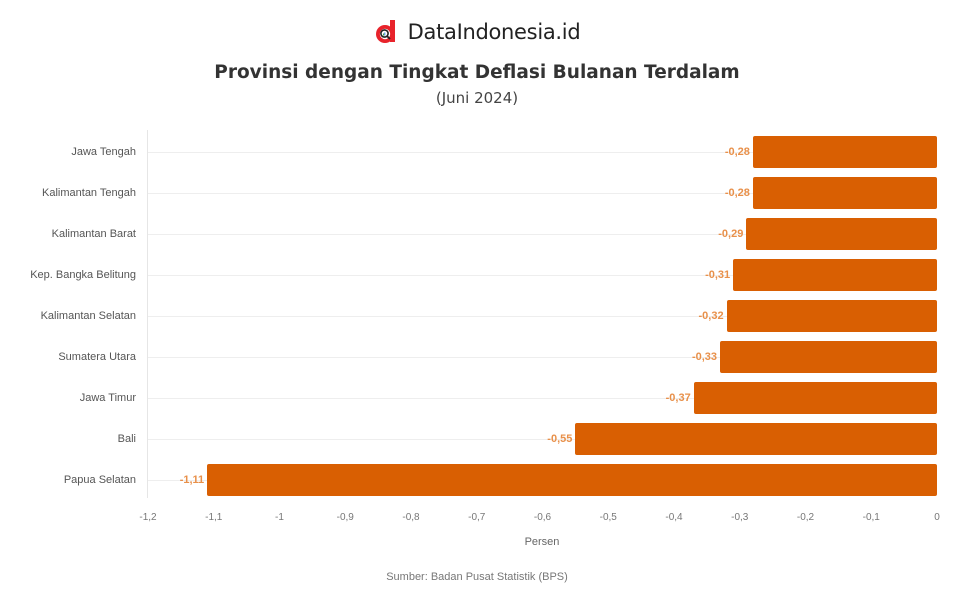  What do you see at coordinates (477, 517) in the screenshot?
I see `x-tick-label: -0,7` at bounding box center [477, 517].